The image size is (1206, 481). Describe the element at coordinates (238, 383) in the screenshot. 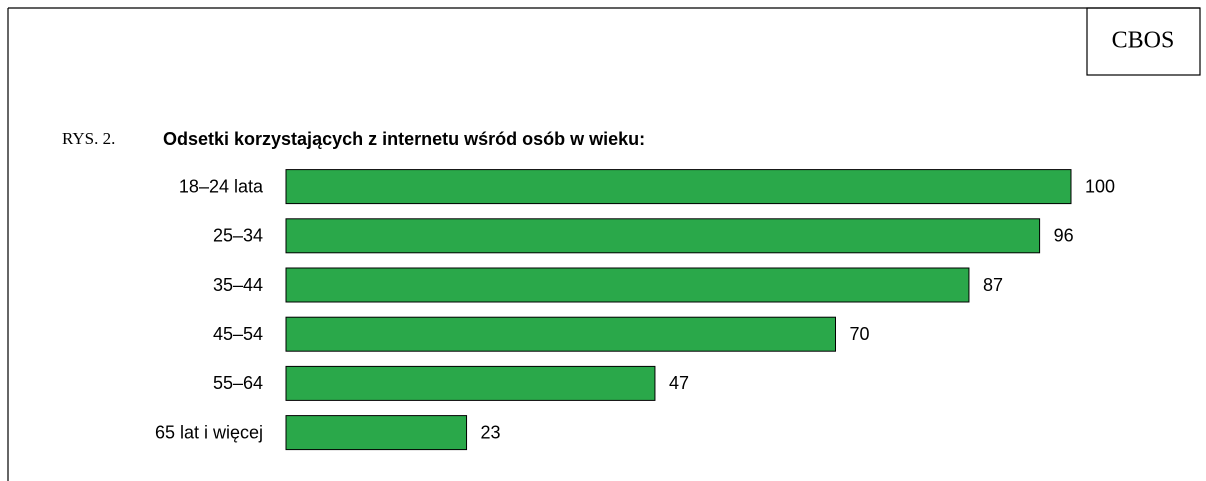

I see `category-label: 55–64` at that location.